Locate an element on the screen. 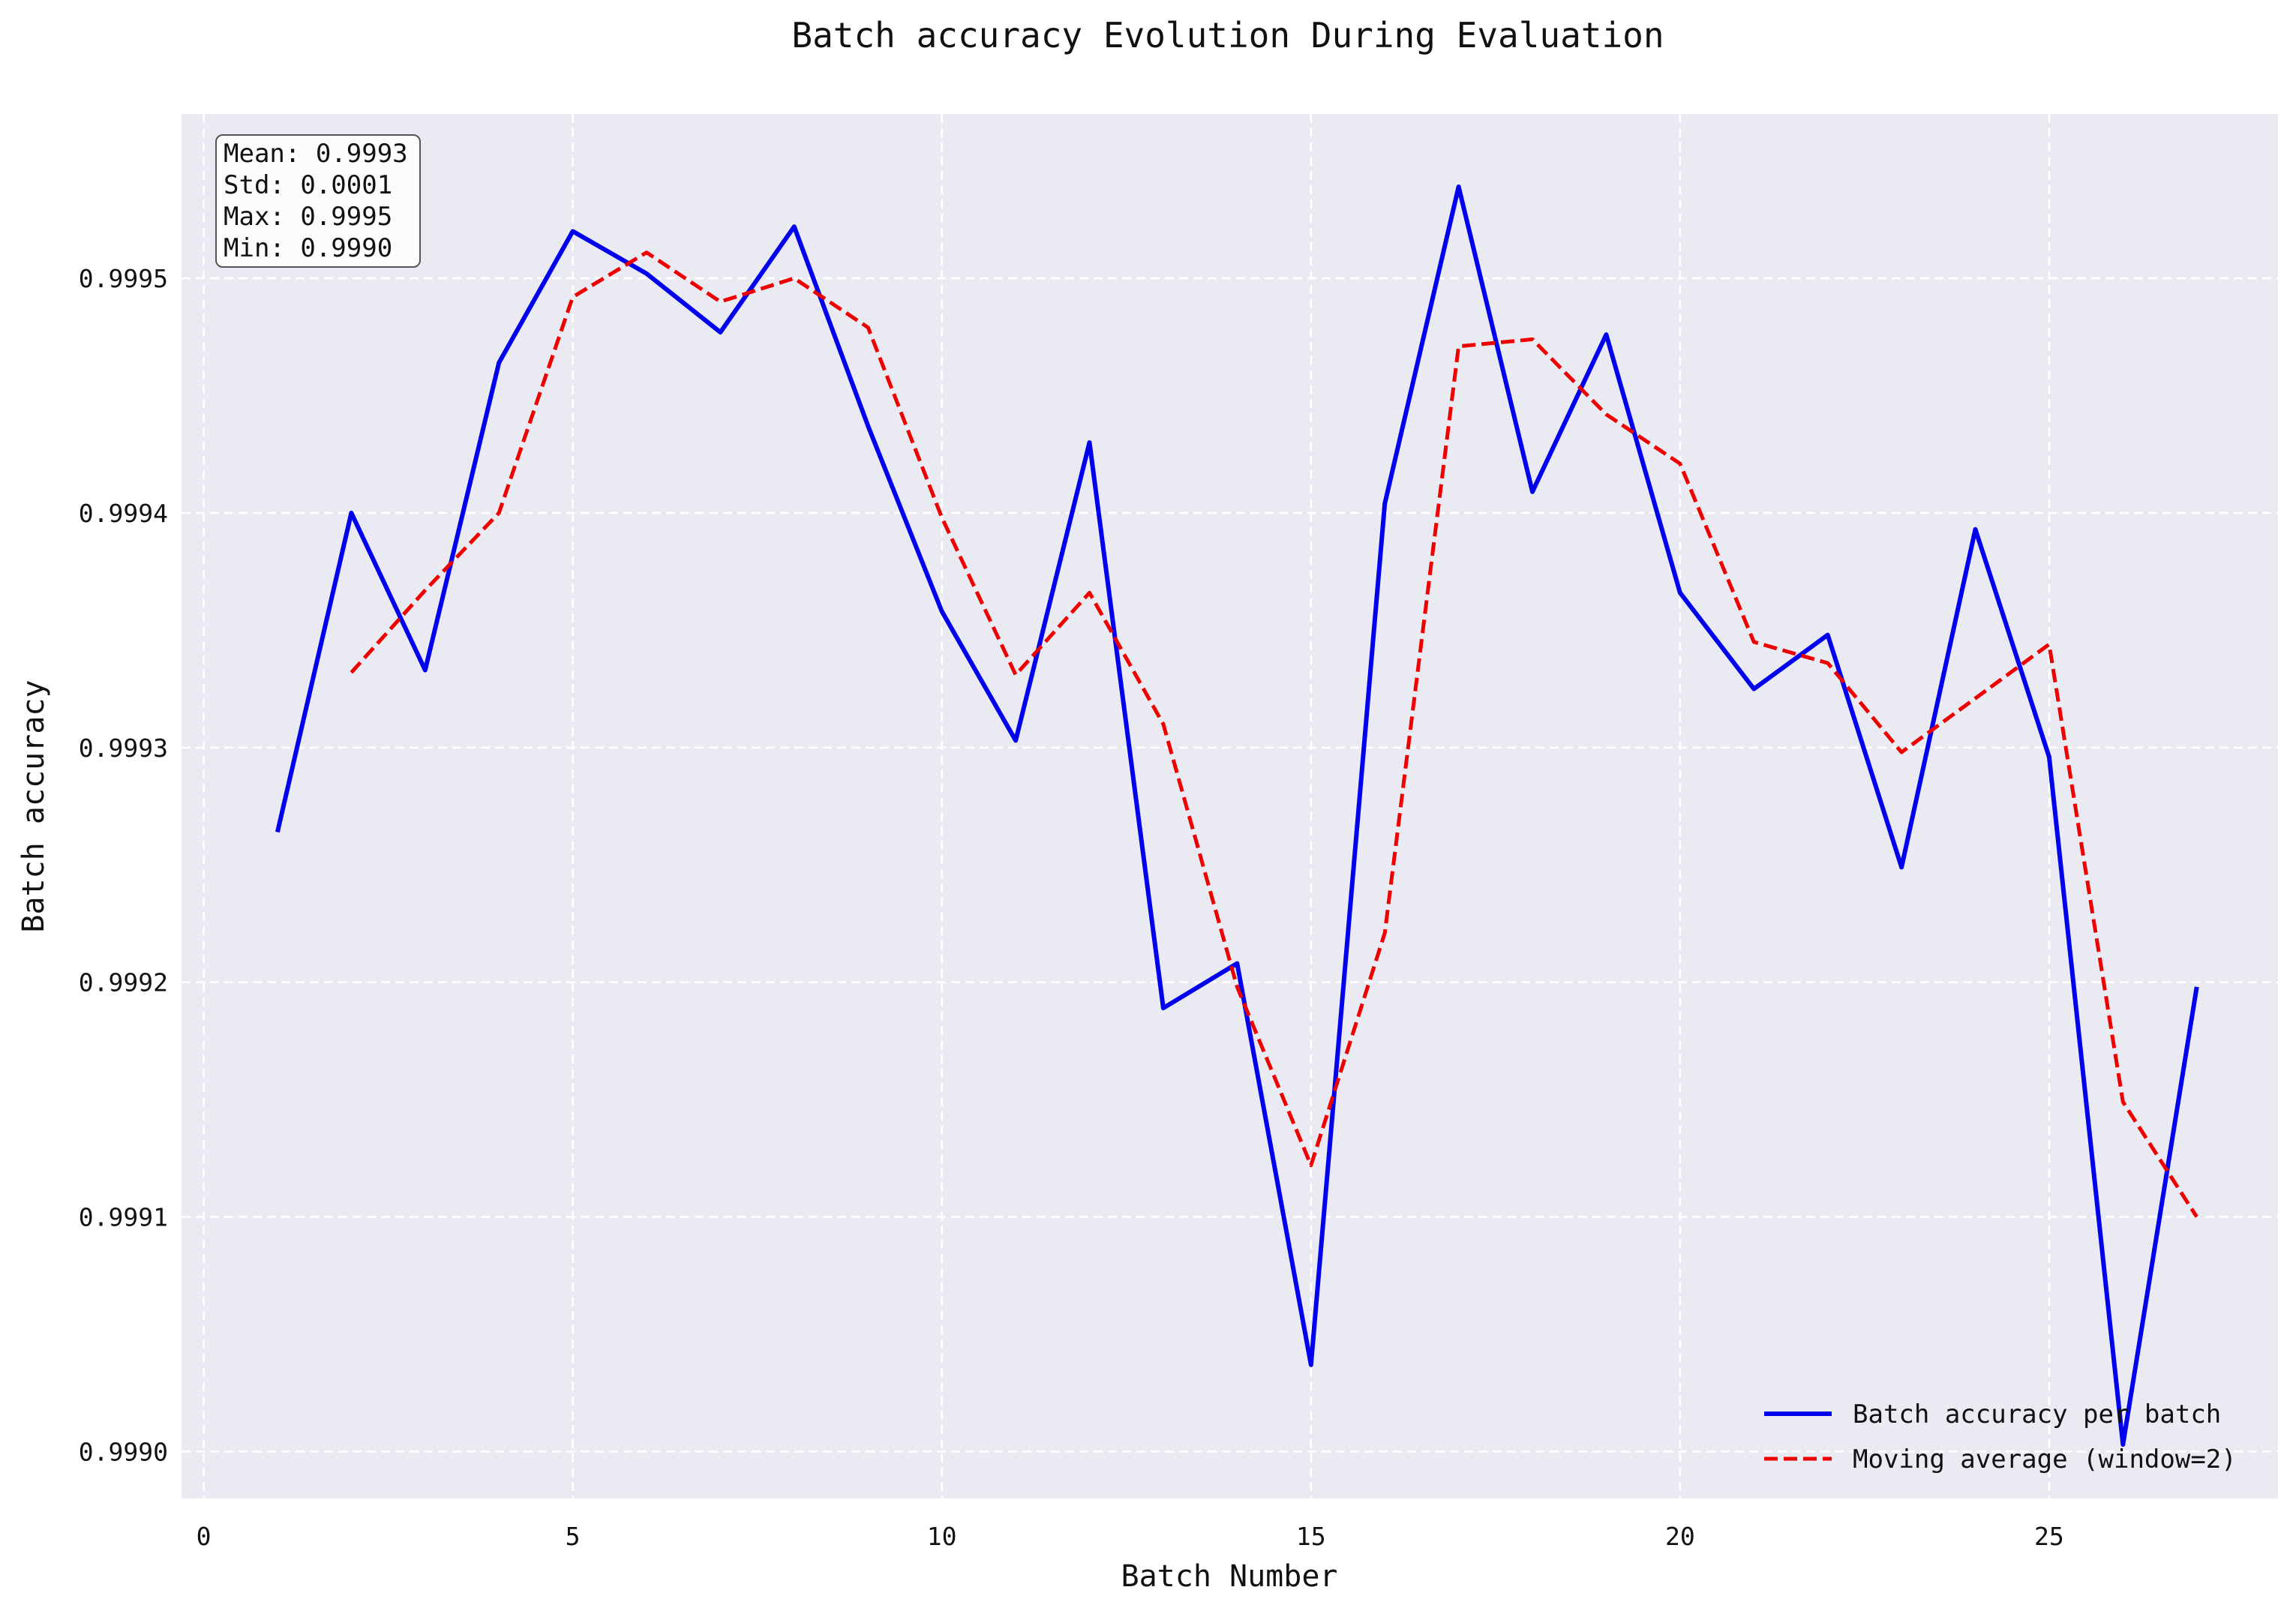 This screenshot has height=1614, width=2296. y-axis-ticks: 0.9990 0.9991 0.9992 0.9993 0.9994 0.9995 is located at coordinates (123, 865).